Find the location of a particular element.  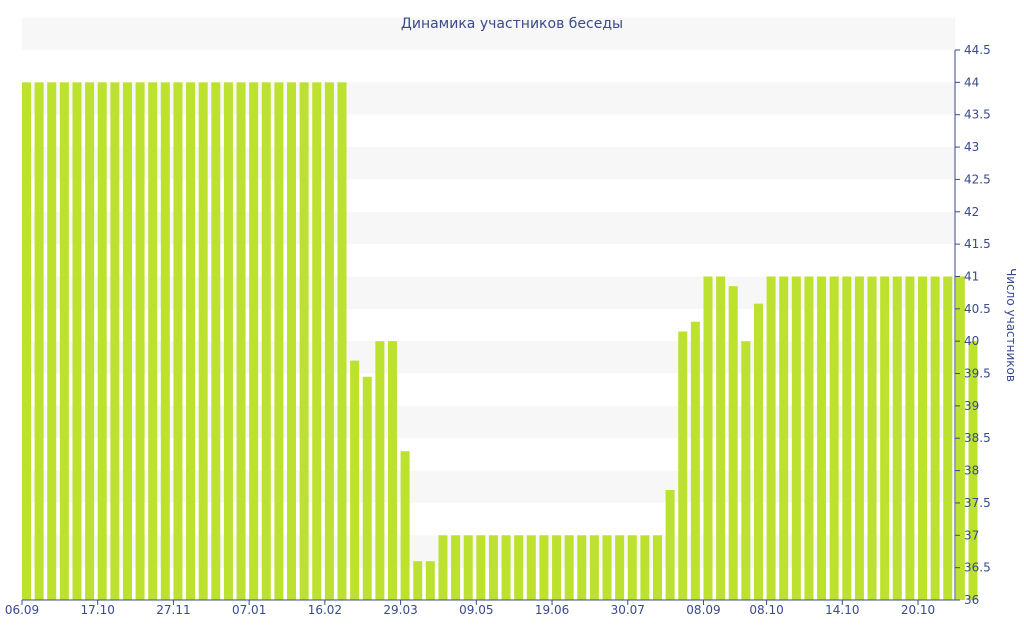

y-tick-label: 42.5 is located at coordinates (977, 179).